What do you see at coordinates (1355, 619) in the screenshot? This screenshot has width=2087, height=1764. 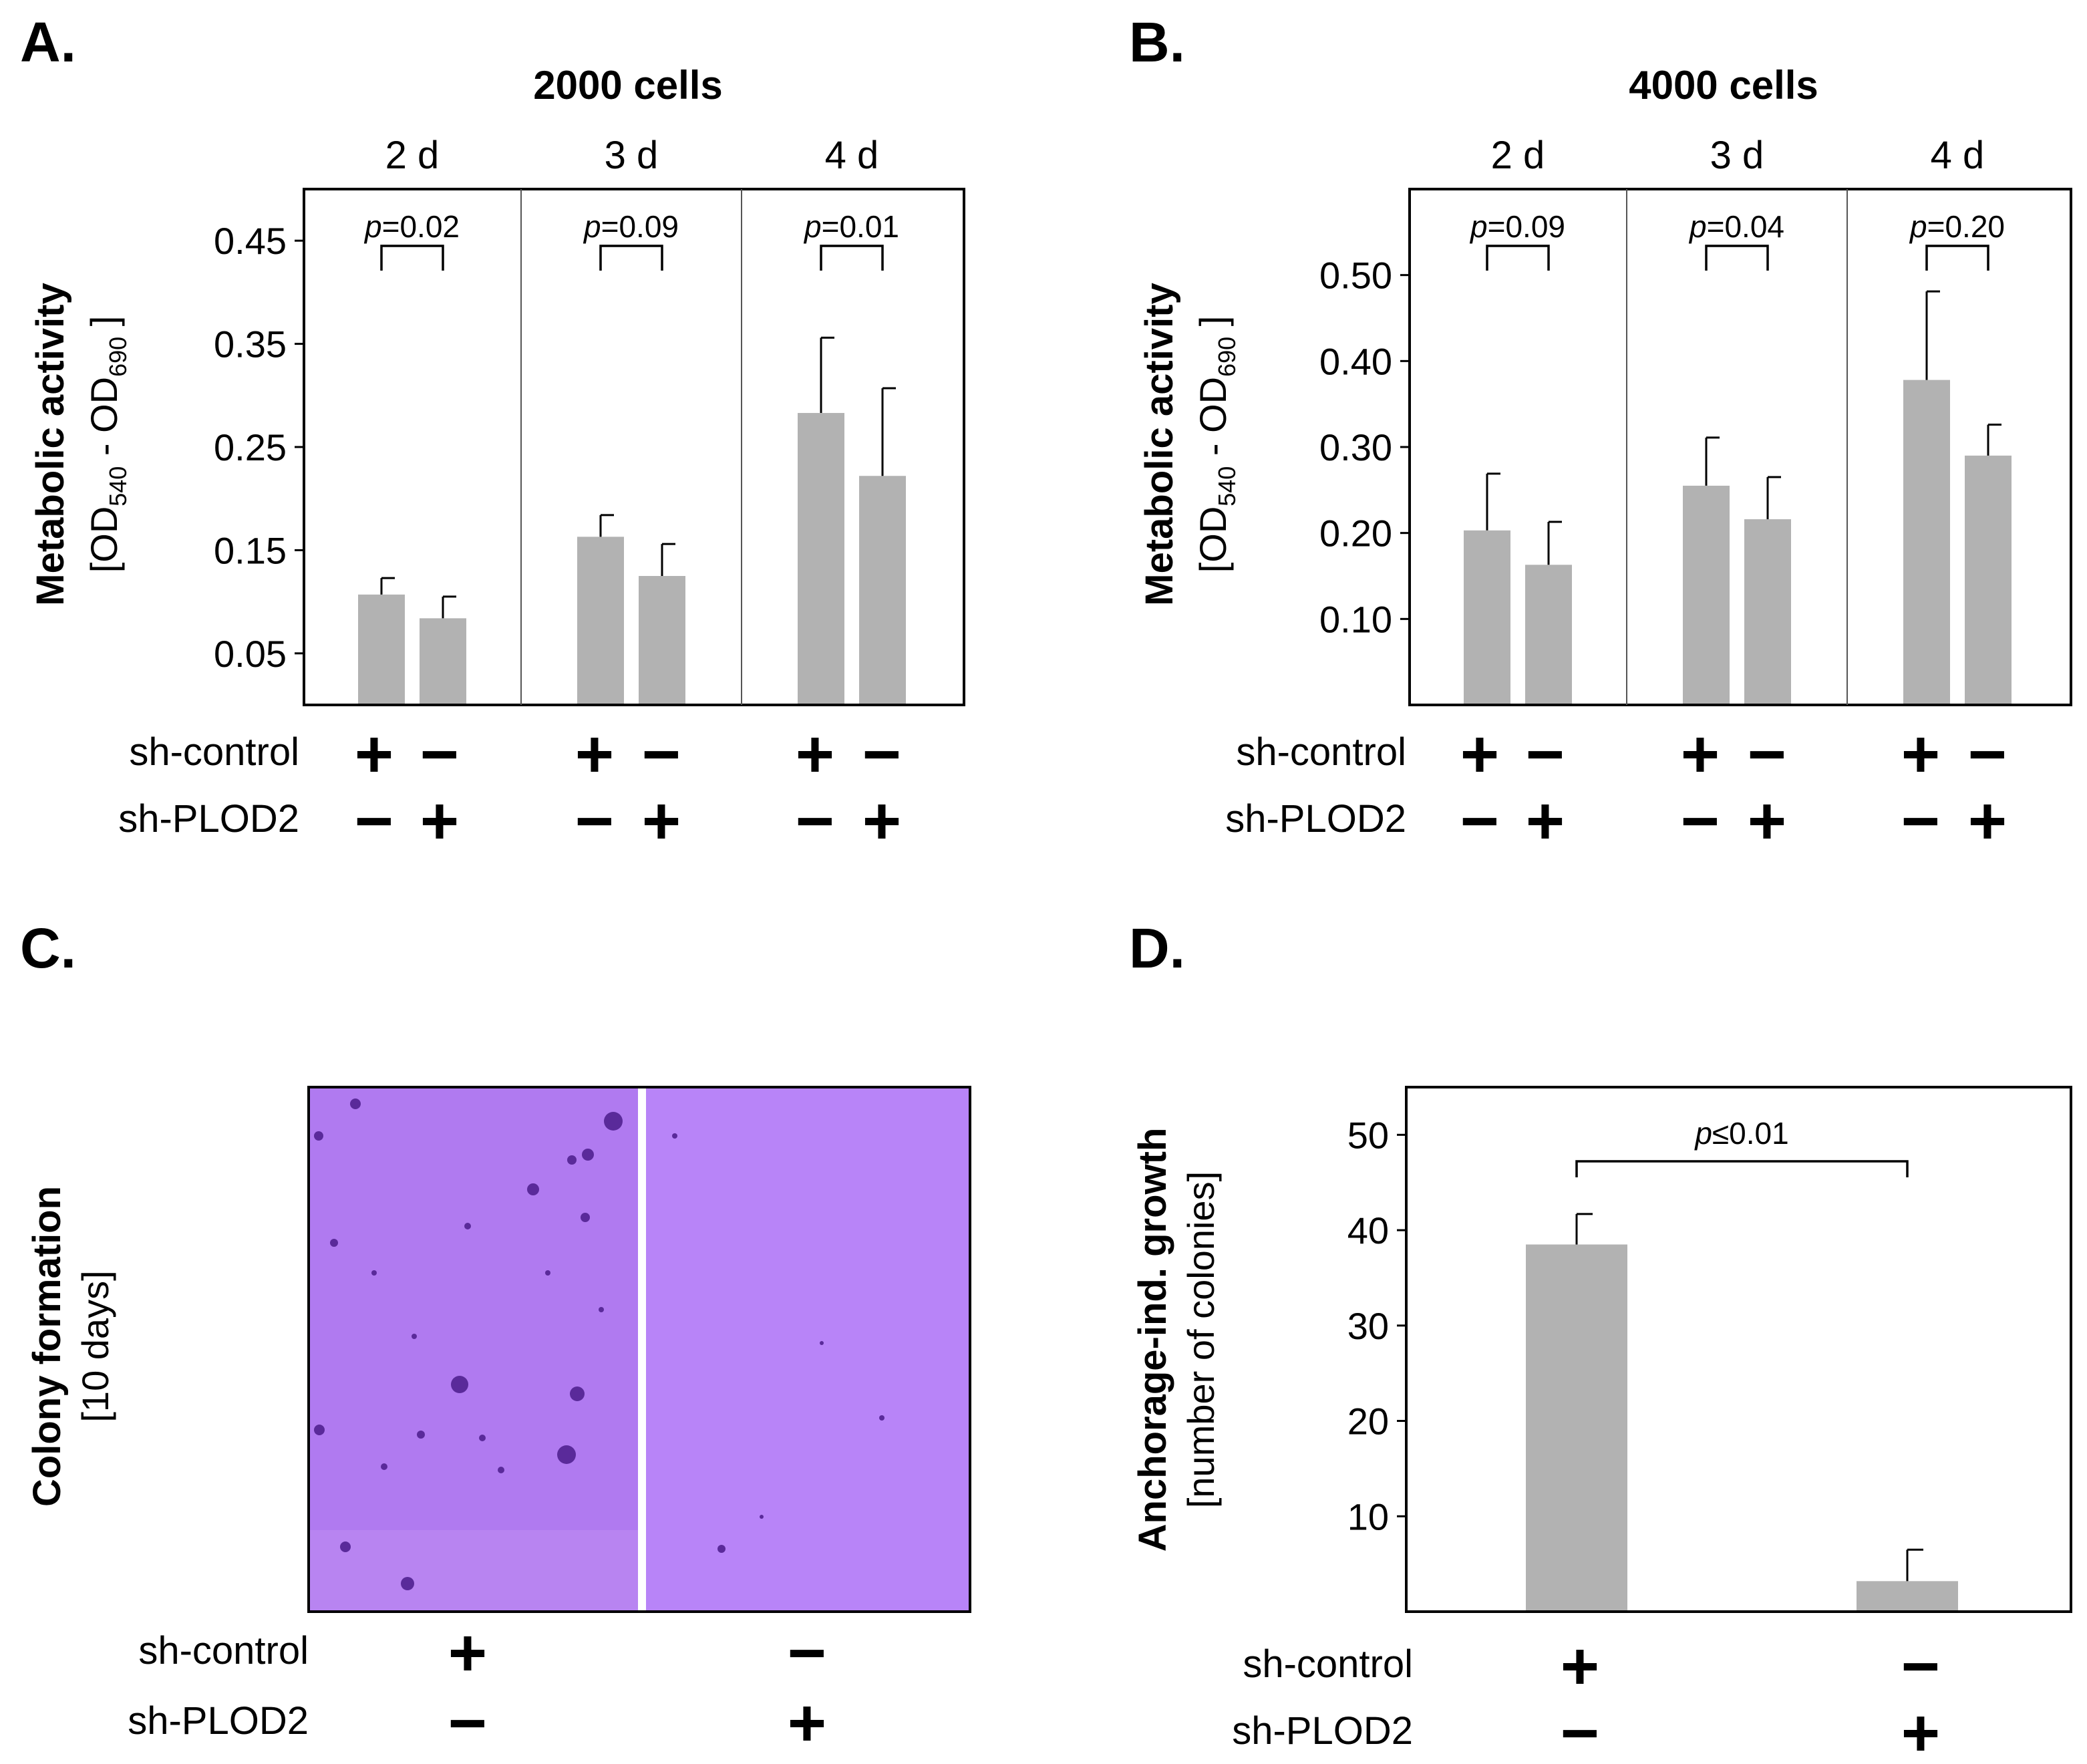 I see `chart-b-ytick-label: 0.10` at bounding box center [1355, 619].